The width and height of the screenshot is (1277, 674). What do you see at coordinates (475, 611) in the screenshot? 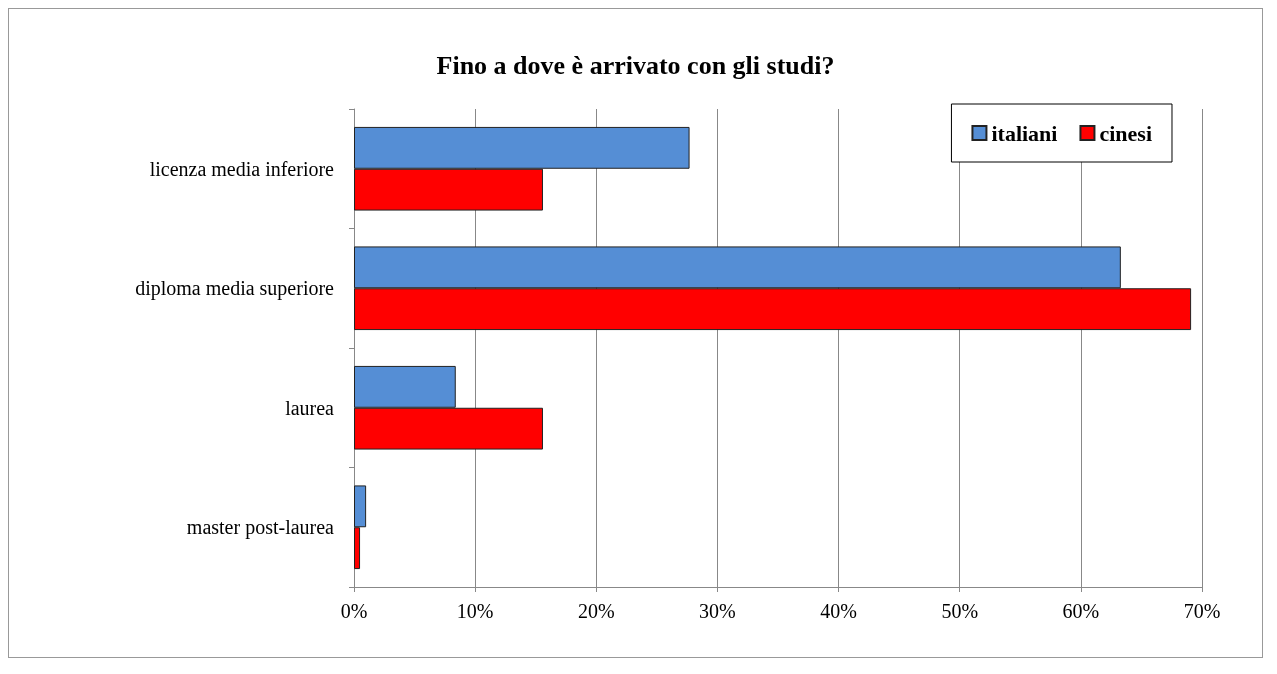
I see `x-tick-label: 10%` at bounding box center [475, 611].